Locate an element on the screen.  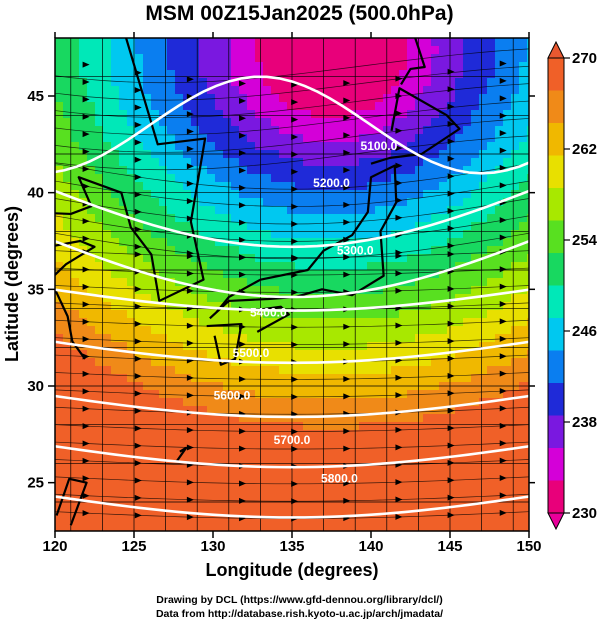
colorbar-tick-label: 262 is located at coordinates (584, 149).